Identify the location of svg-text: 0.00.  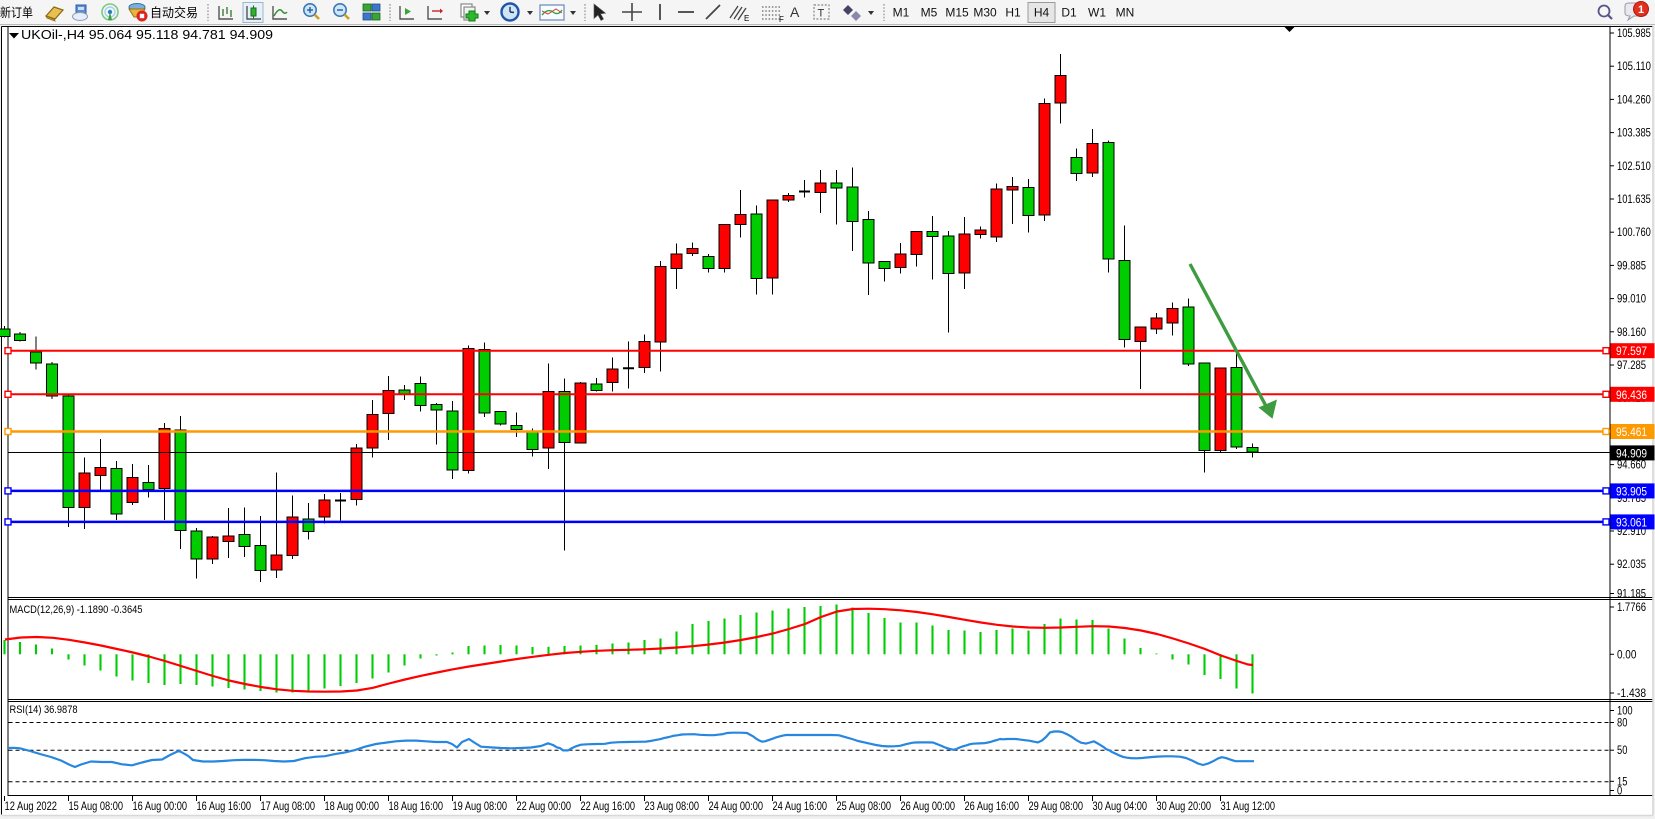
(1626, 655).